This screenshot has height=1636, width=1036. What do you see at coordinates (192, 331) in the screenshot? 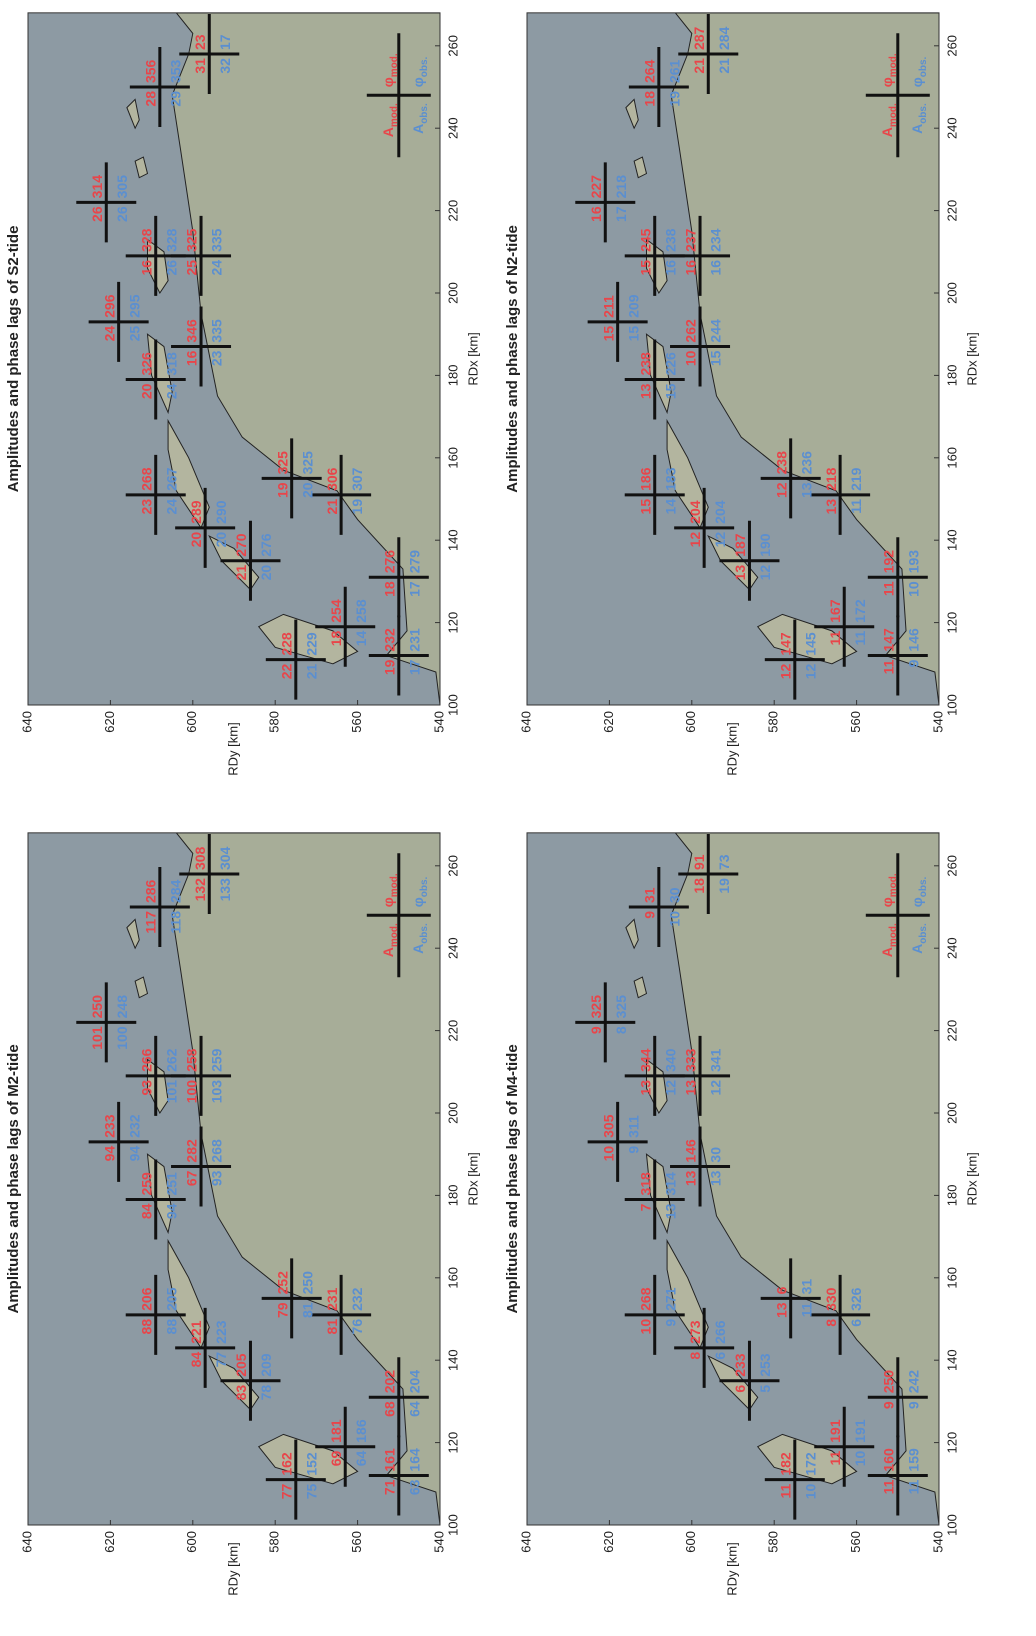
I see `station-value: 346` at bounding box center [192, 331].